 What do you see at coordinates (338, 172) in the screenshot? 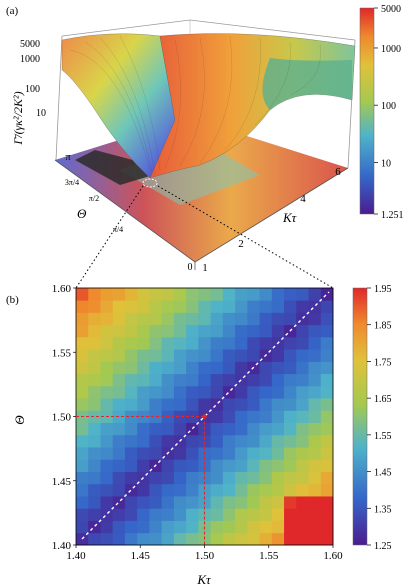
I see `ktau-tick-label: 6` at bounding box center [338, 172].